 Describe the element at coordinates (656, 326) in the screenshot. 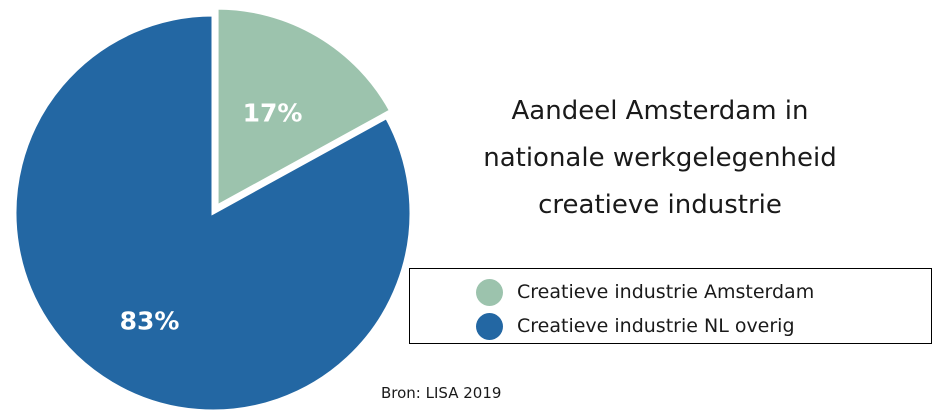

I see `legend-label-nl-overig: Creatieve industrie NL overig` at that location.